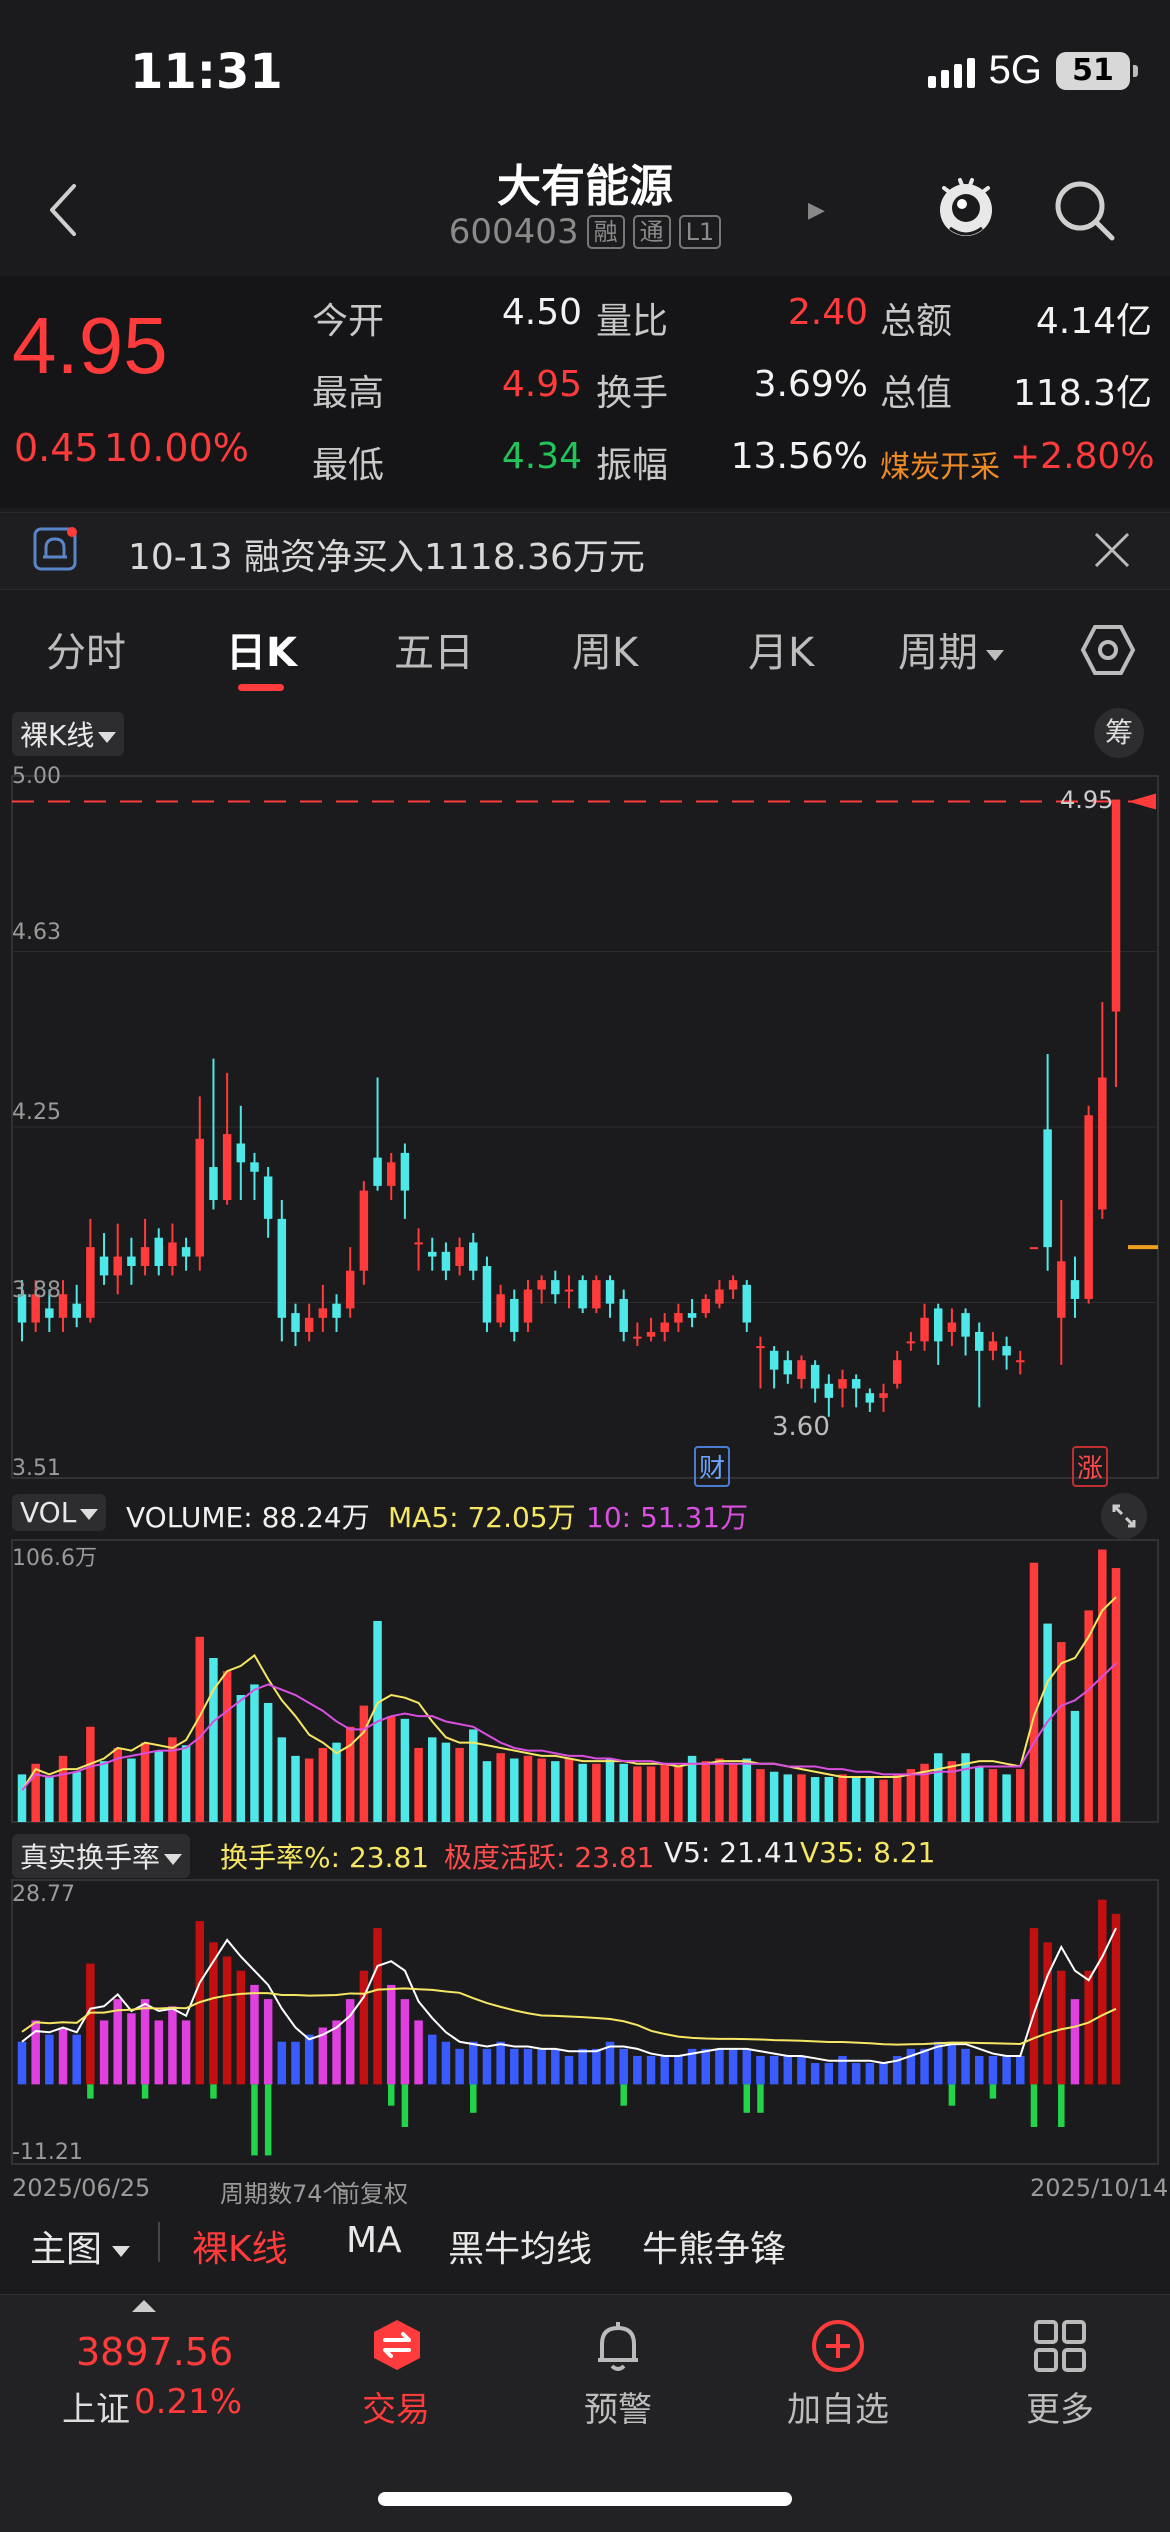  I want to click on volume-max-label: 106.6万, so click(54, 1558).